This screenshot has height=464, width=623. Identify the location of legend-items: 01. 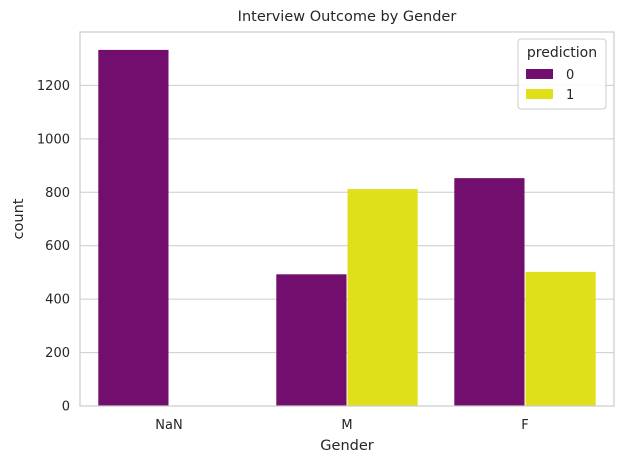
(550, 85).